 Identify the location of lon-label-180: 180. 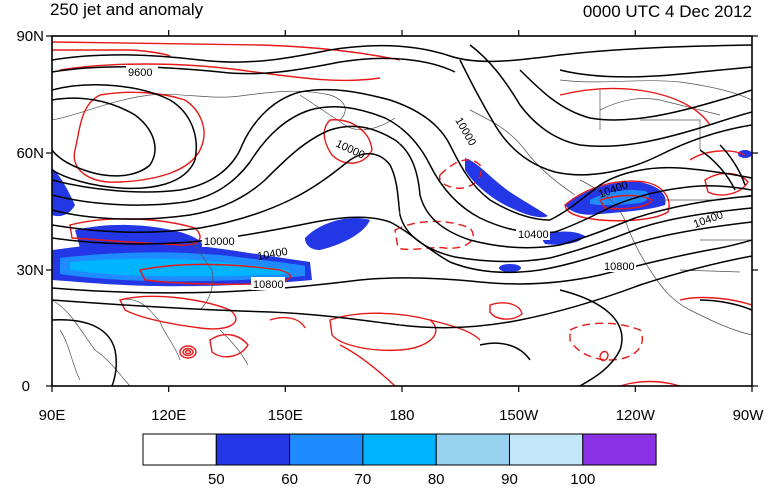
(401, 415).